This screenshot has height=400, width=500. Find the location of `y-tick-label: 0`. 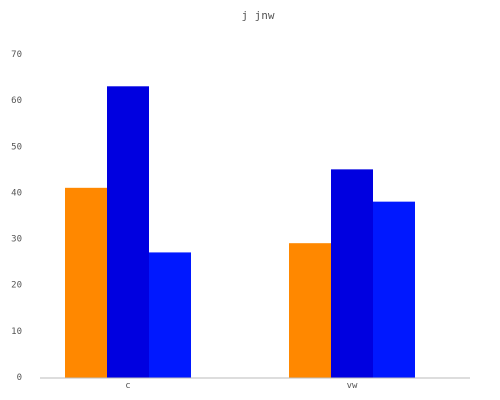

y-tick-label: 0 is located at coordinates (19, 378).